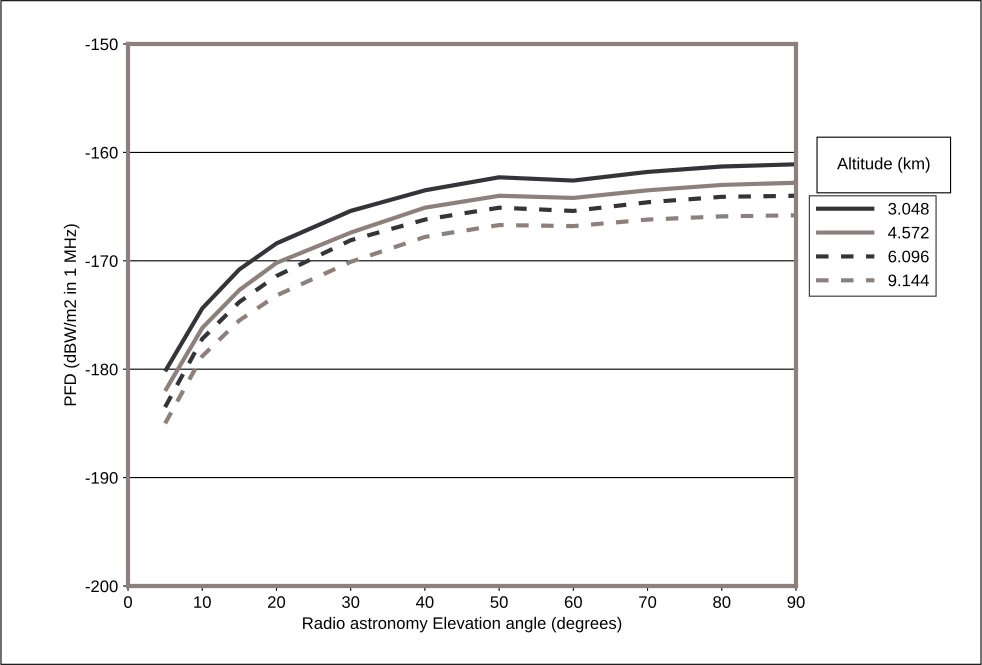  Describe the element at coordinates (102, 44) in the screenshot. I see `y-tick-label: -150` at that location.